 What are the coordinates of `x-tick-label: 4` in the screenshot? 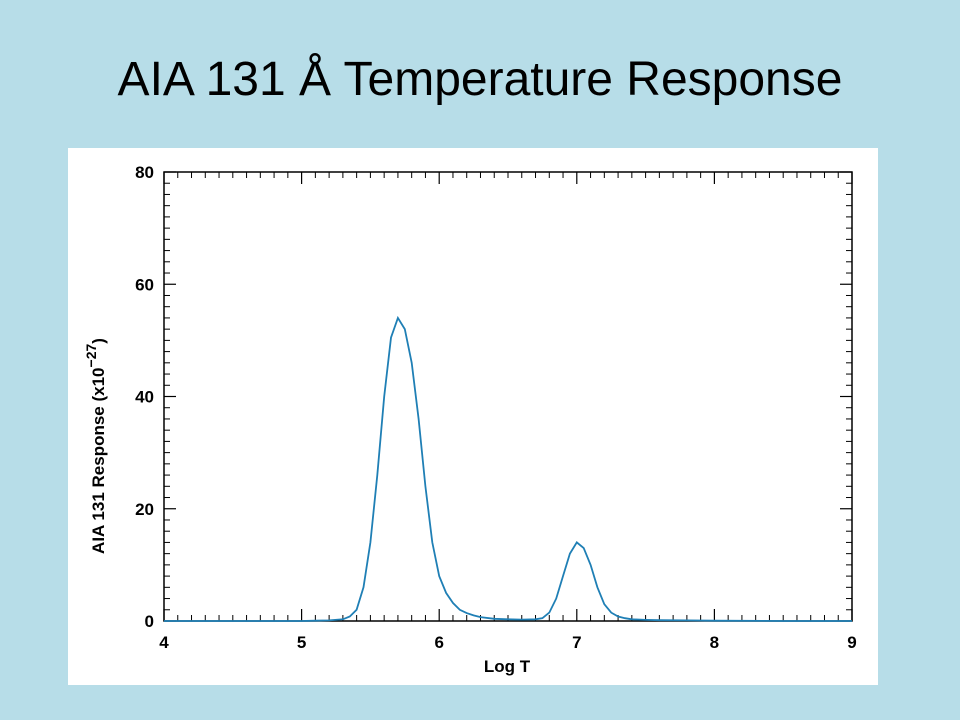 It's located at (164, 642).